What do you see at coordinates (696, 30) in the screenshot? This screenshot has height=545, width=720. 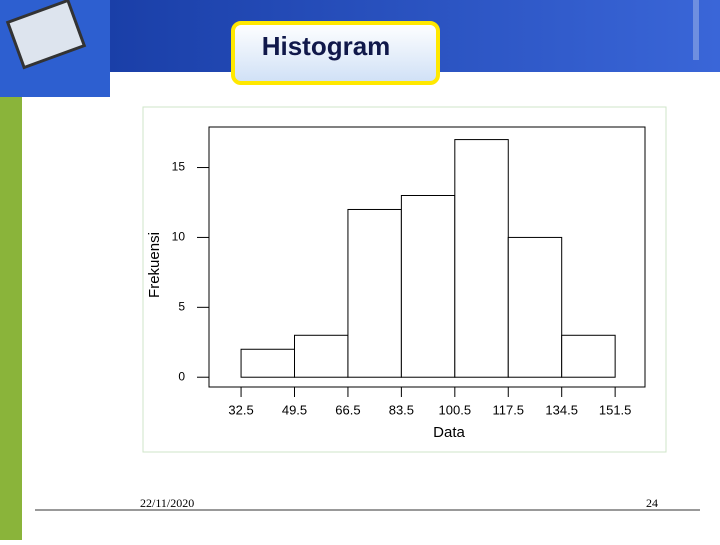 I see `banner-stripe` at bounding box center [696, 30].